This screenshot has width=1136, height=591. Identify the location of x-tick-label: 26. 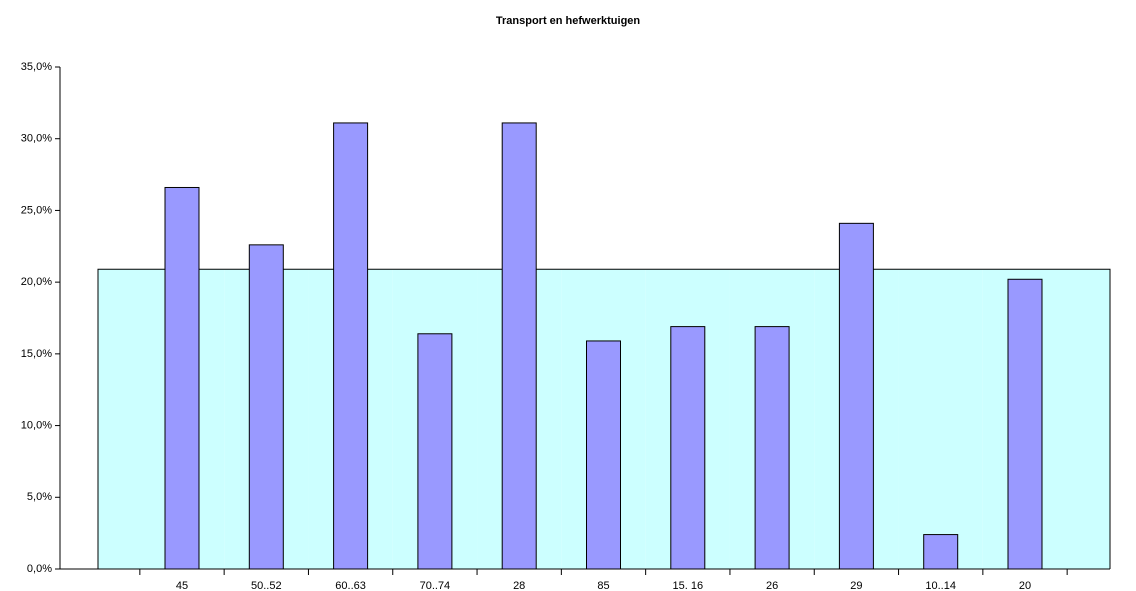
(772, 585).